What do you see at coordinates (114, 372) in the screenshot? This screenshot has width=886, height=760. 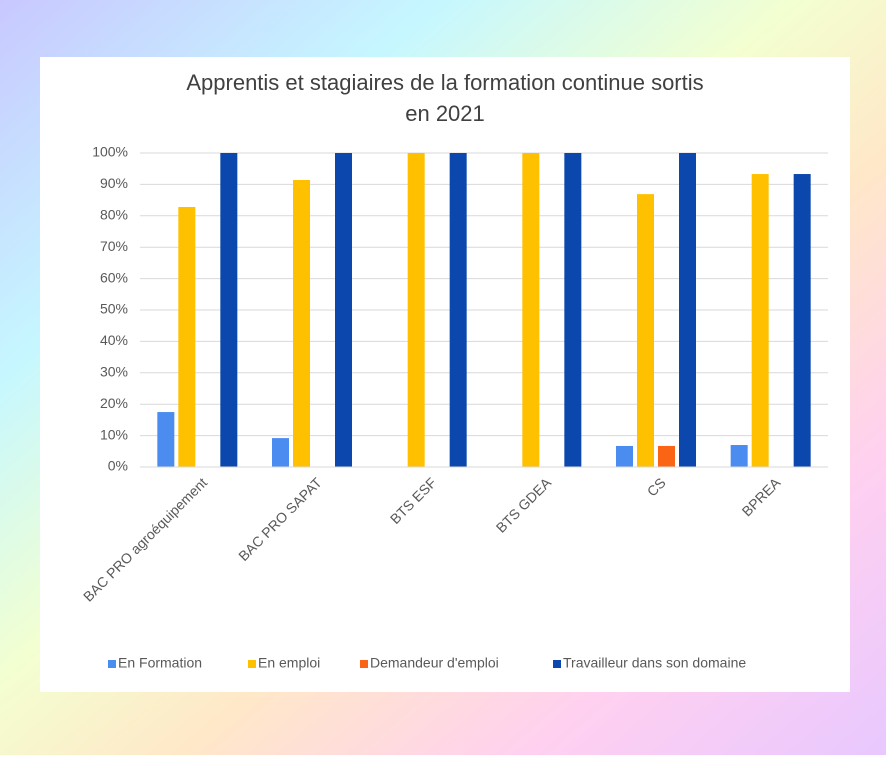 I see `y-tick-label: 30%` at bounding box center [114, 372].